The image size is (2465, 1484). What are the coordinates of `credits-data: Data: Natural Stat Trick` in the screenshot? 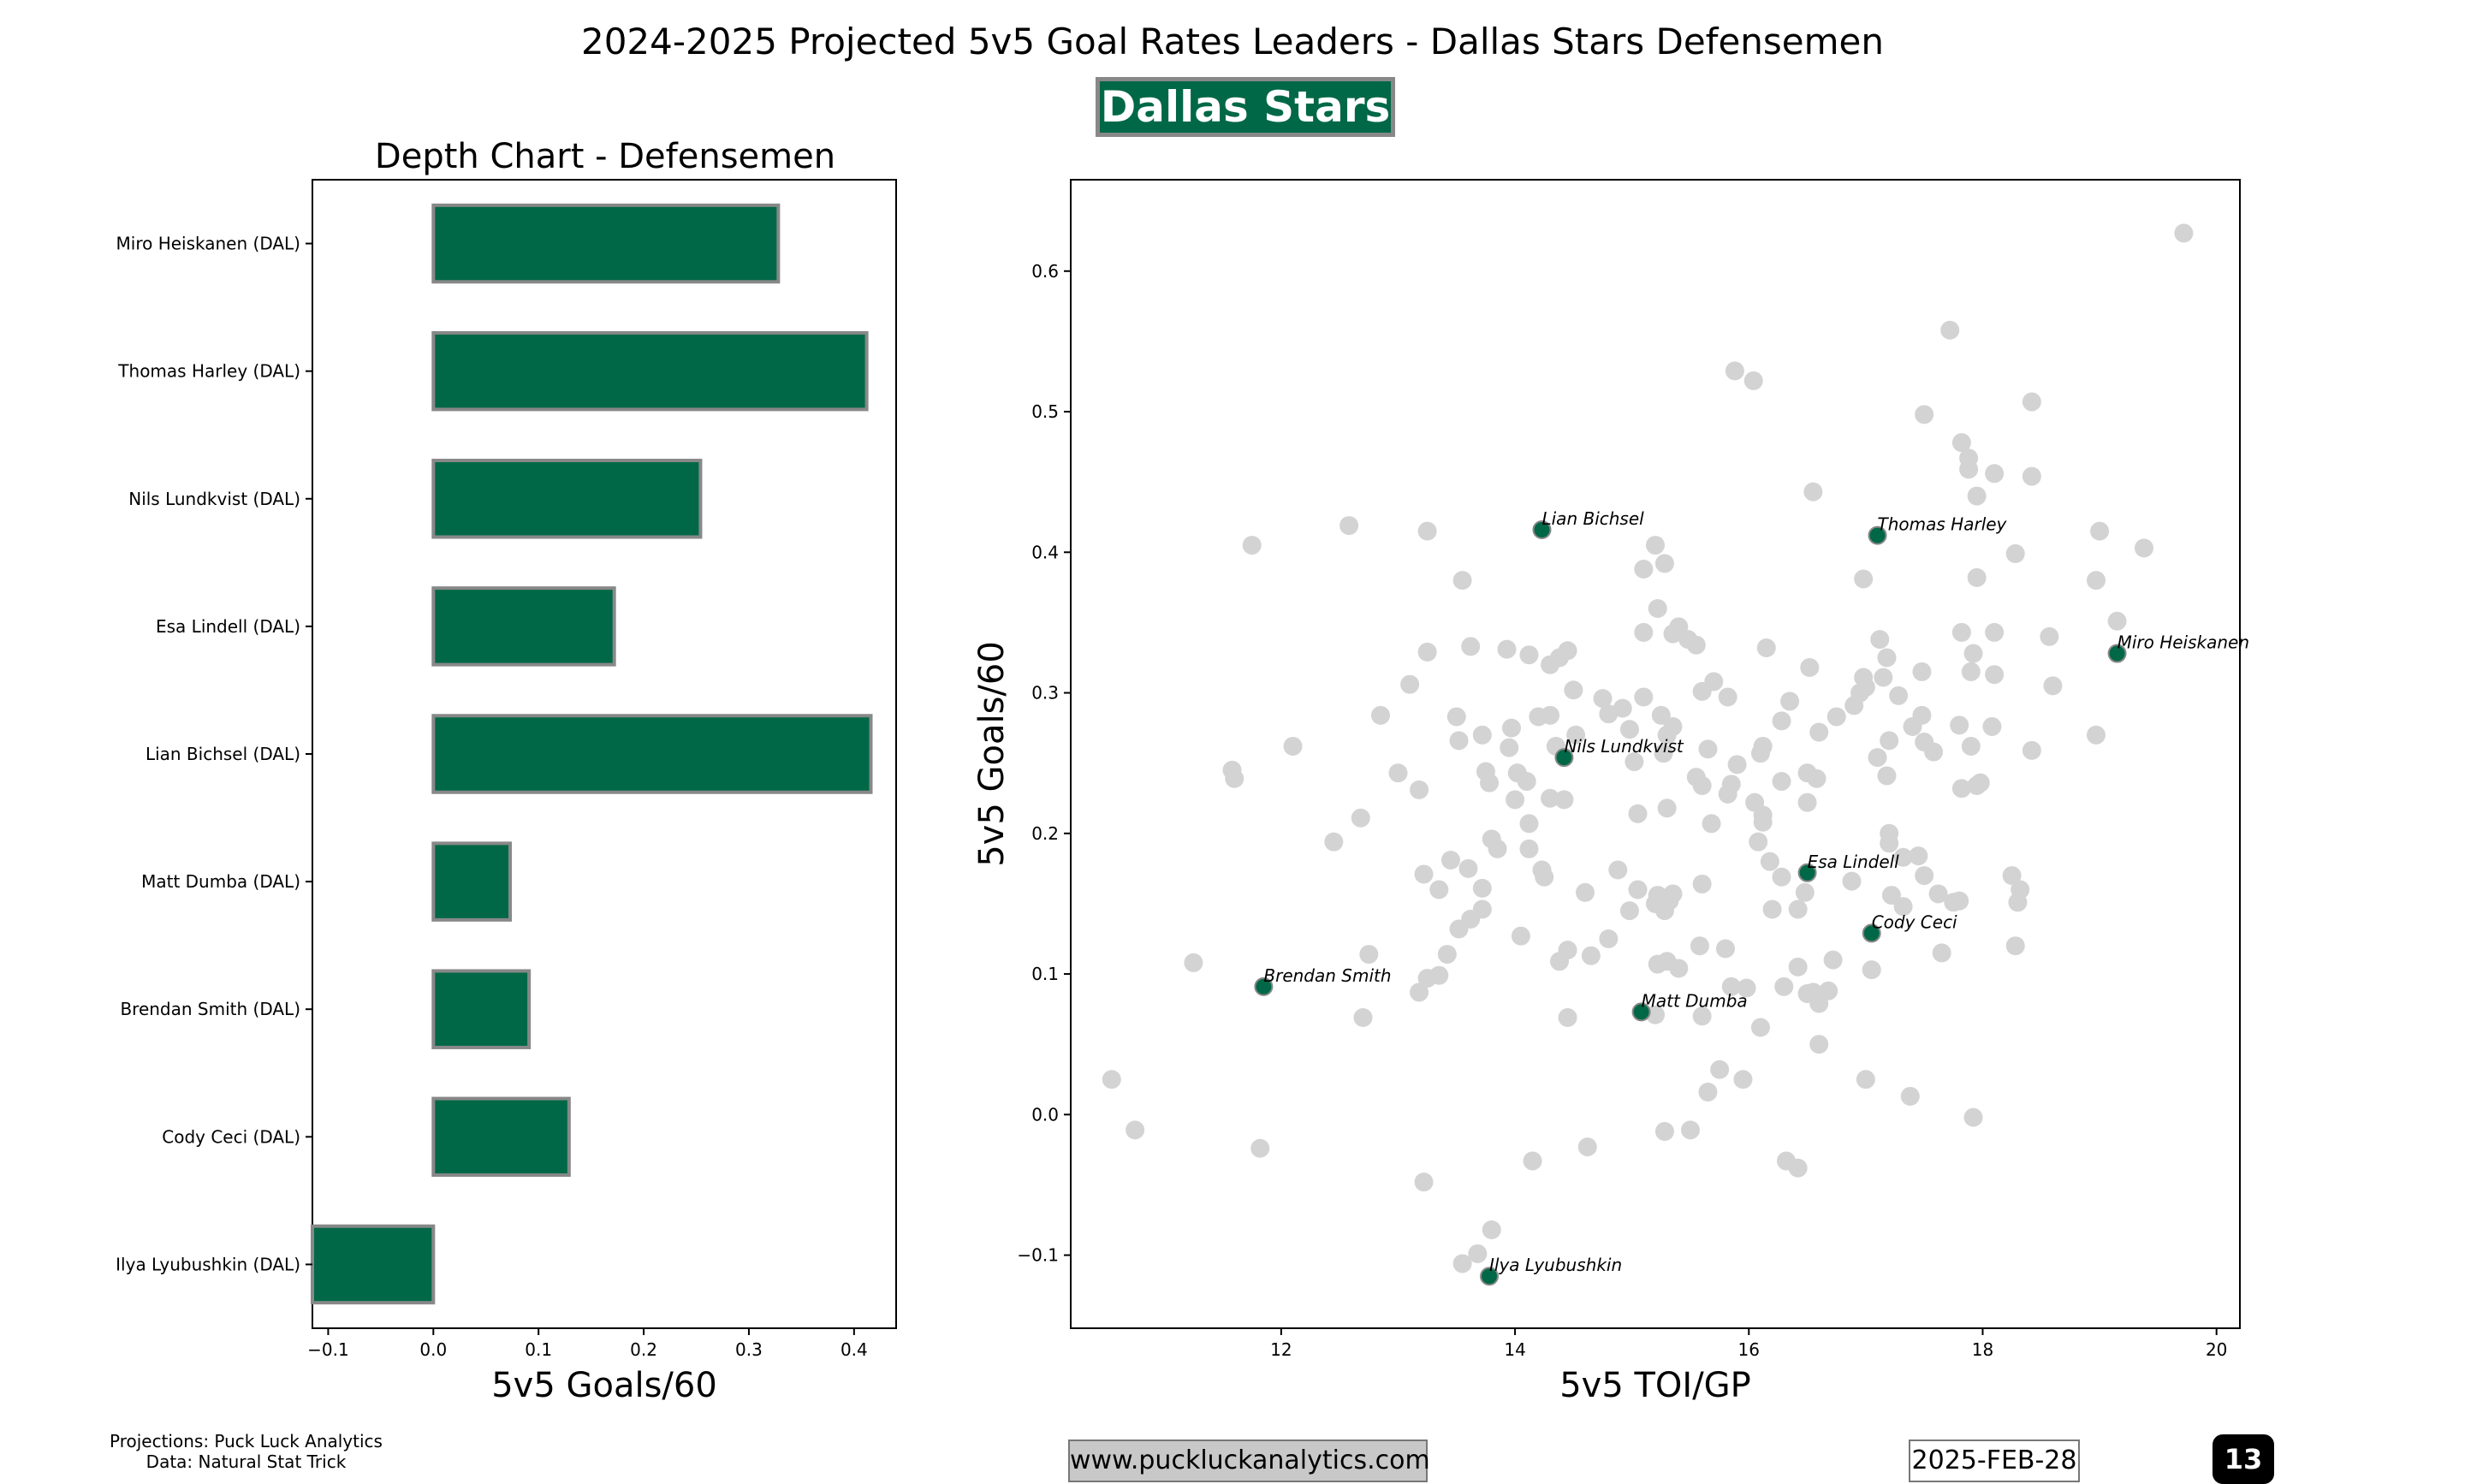 It's located at (246, 1462).